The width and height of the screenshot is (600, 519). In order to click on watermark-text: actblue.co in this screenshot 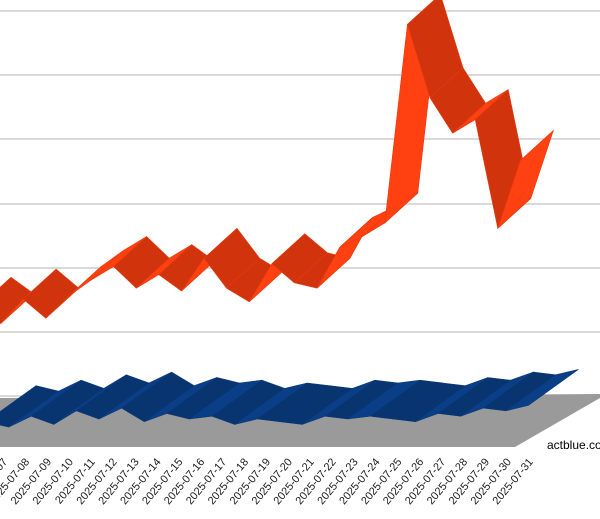, I will do `click(573, 445)`.